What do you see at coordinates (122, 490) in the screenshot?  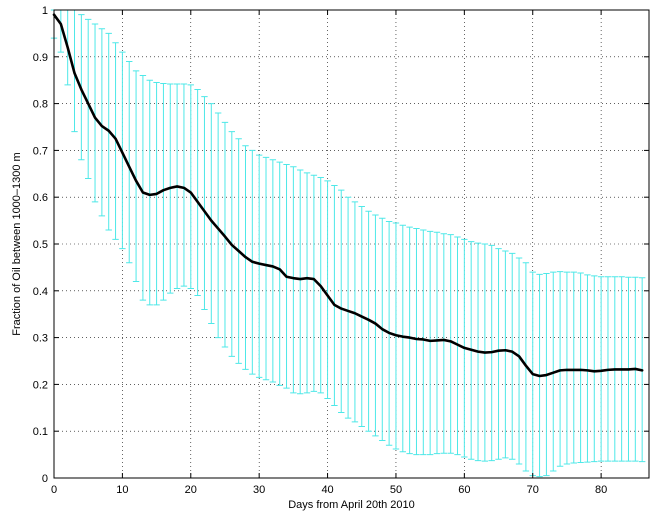 I see `x-tick-label: 10` at bounding box center [122, 490].